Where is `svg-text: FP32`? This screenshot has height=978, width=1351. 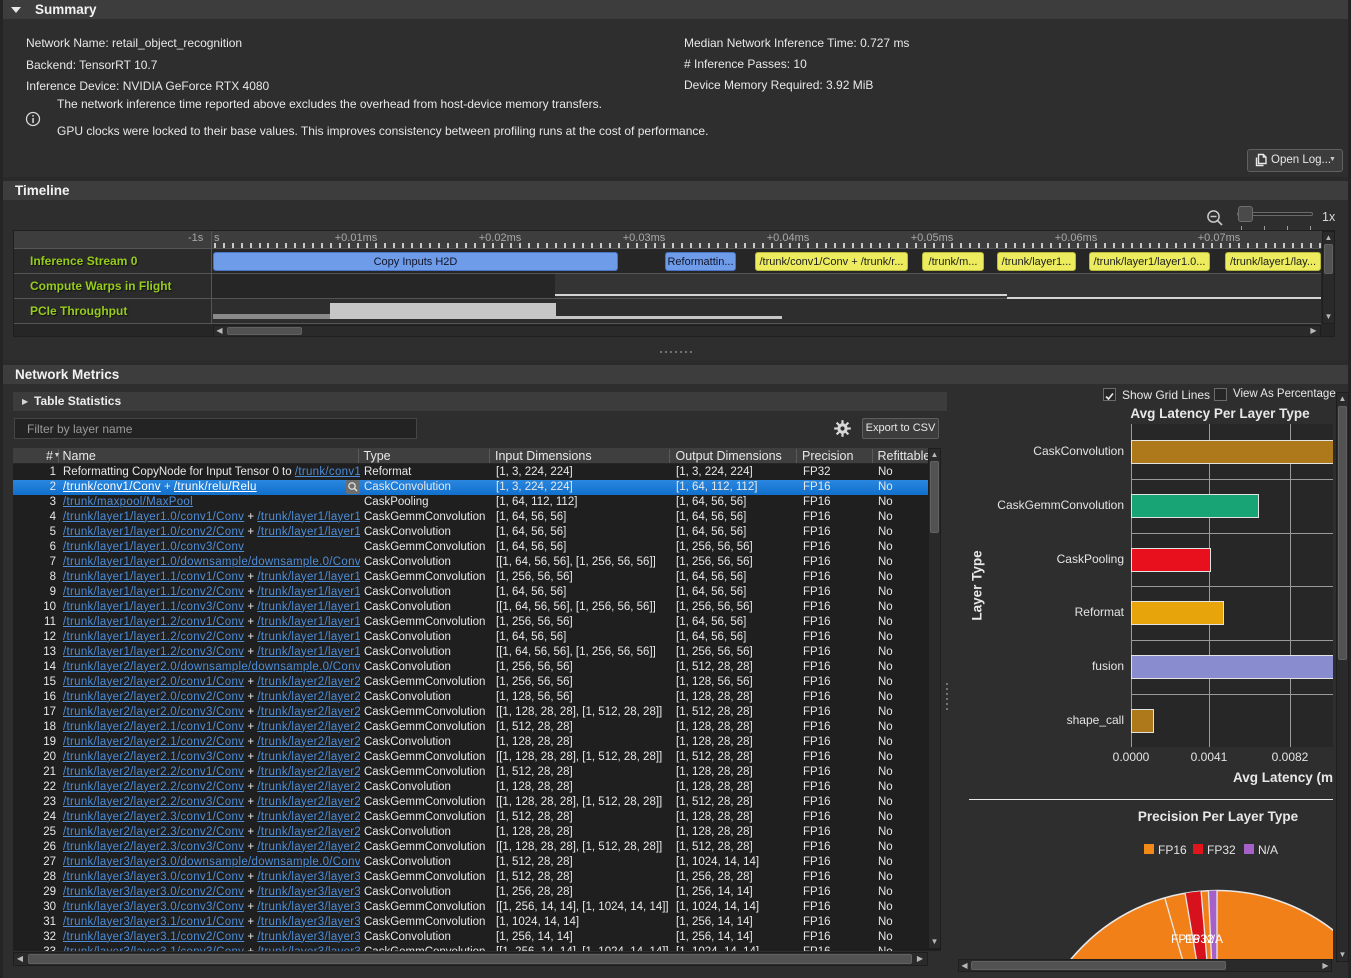 svg-text: FP32 is located at coordinates (1199, 939).